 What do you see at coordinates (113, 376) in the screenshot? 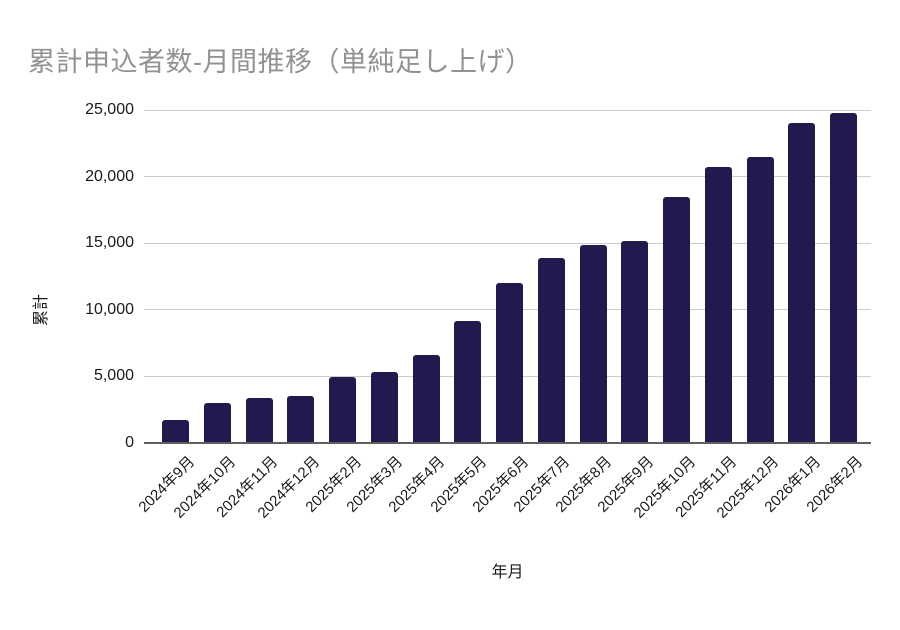
I see `y-tick-label: 5,000` at bounding box center [113, 376].